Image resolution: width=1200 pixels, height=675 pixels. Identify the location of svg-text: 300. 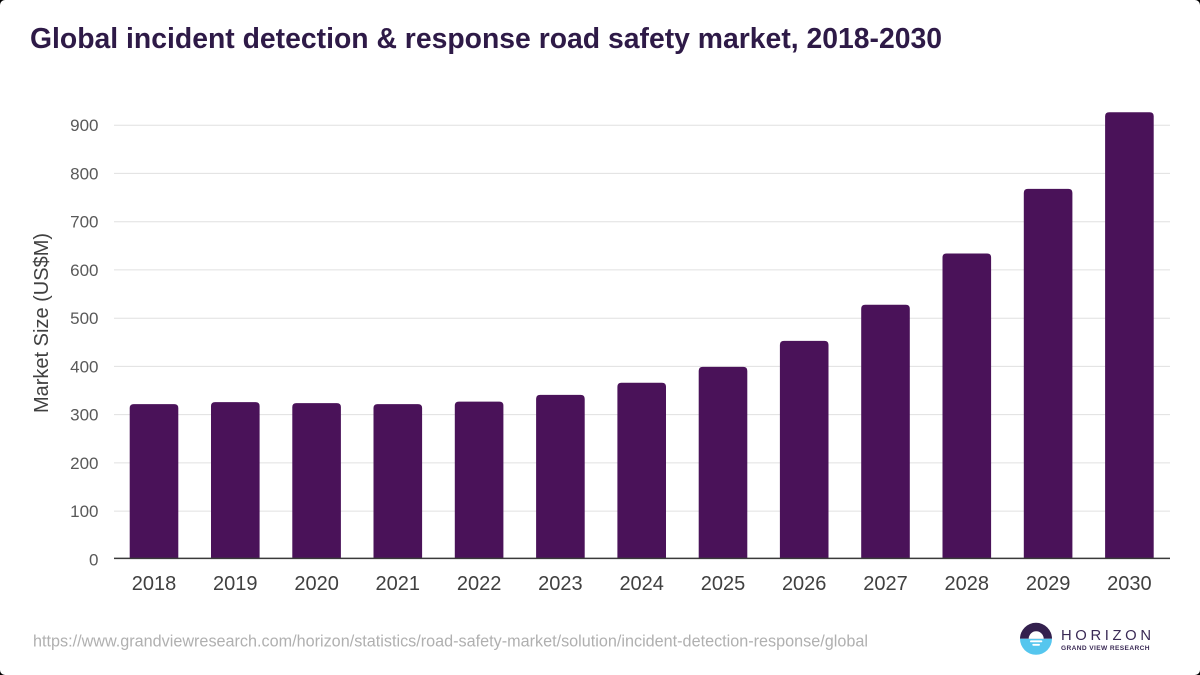
(84, 415).